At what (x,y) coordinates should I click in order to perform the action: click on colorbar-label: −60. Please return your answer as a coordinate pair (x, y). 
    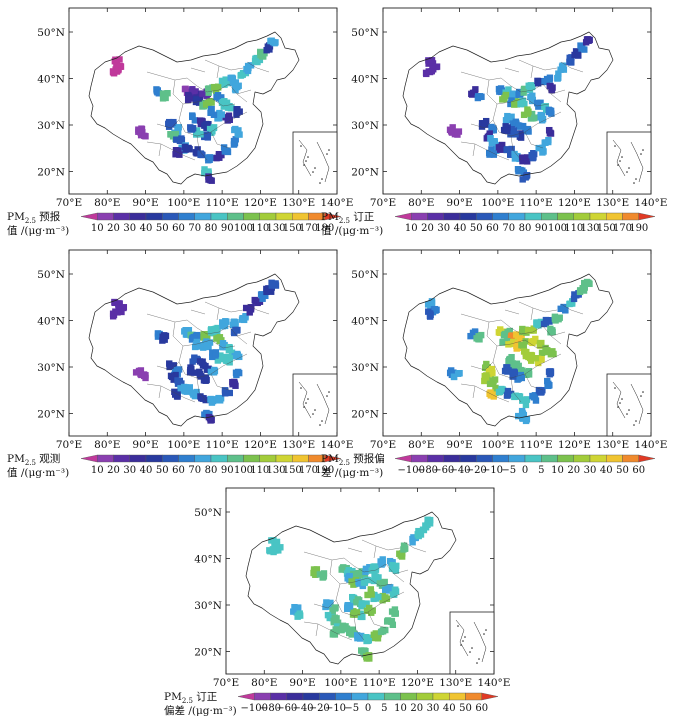
    Looking at the image, I should click on (443, 470).